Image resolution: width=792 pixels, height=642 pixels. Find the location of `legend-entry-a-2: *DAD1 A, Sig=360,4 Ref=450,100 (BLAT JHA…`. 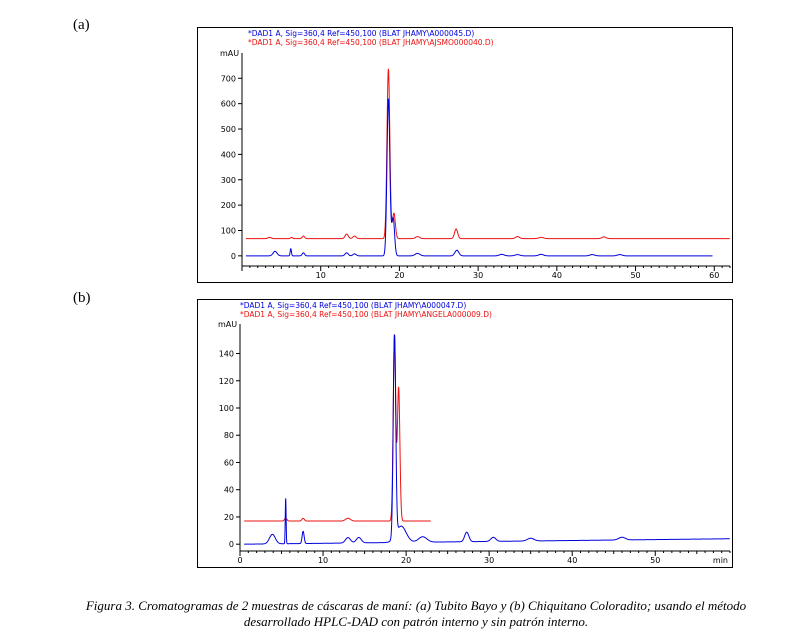

legend-entry-a-2: *DAD1 A, Sig=360,4 Ref=450,100 (BLAT JHA… is located at coordinates (371, 42).